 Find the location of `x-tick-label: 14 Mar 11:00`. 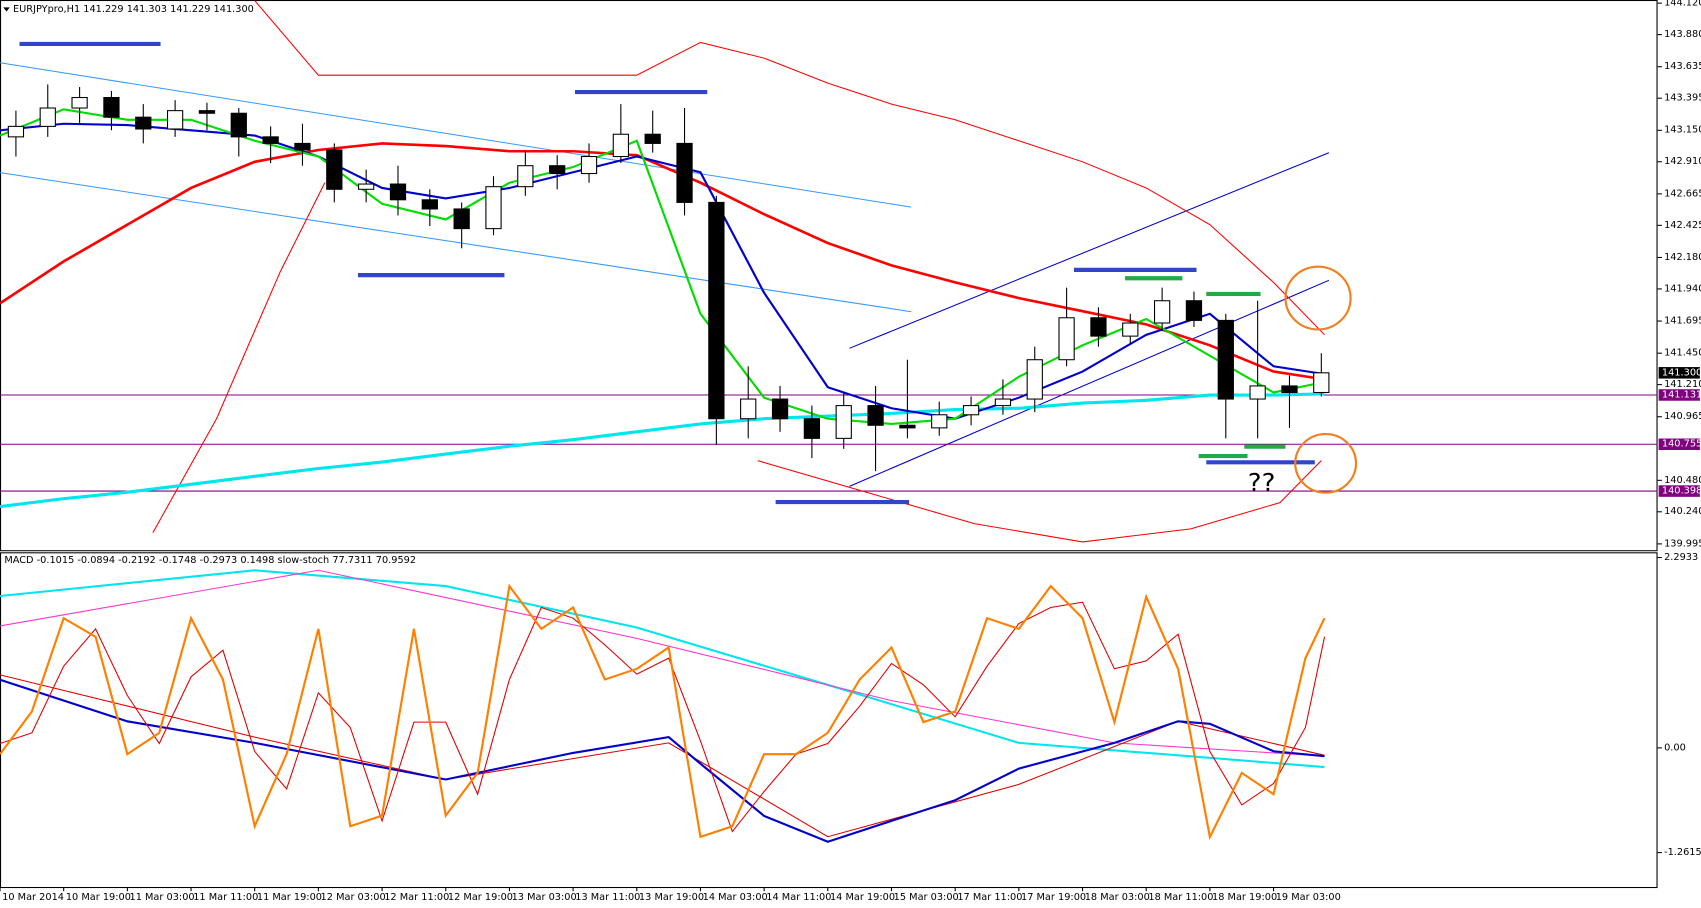

x-tick-label: 14 Mar 11:00 is located at coordinates (798, 897).